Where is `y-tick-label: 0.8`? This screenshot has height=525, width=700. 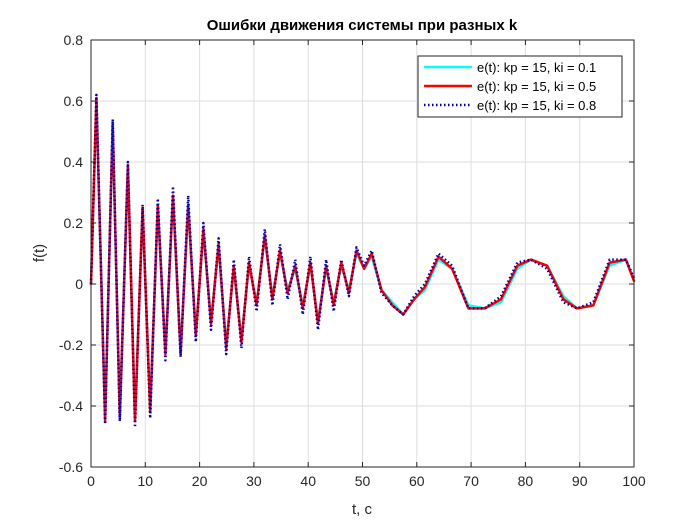
y-tick-label: 0.8 is located at coordinates (74, 40).